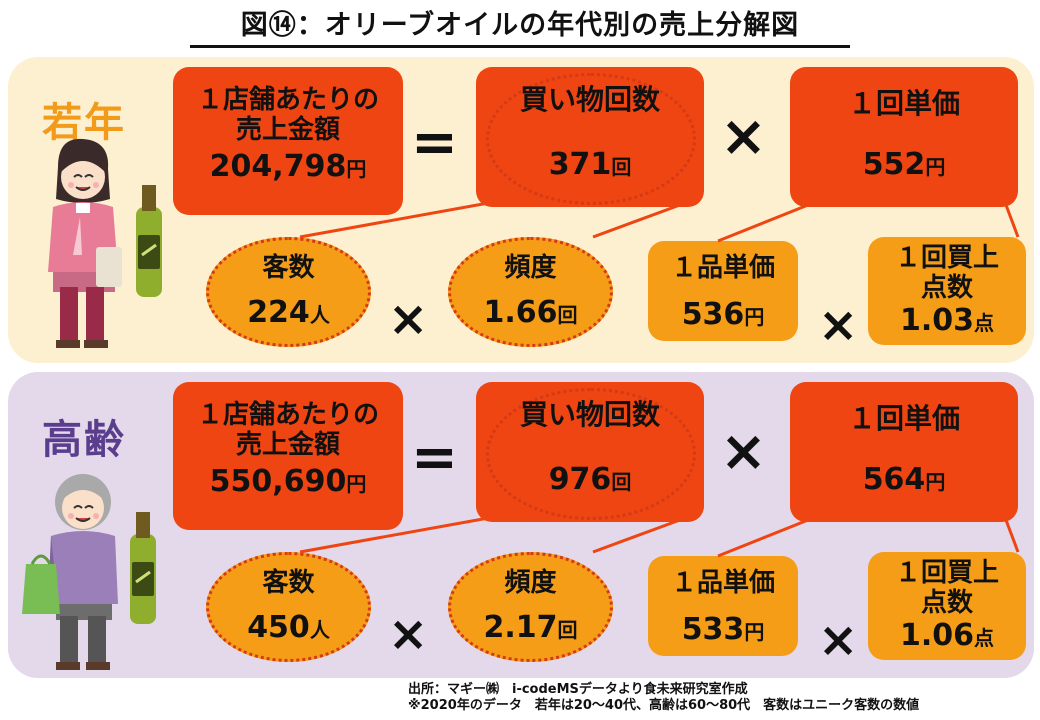 Image resolution: width=1040 pixels, height=720 pixels. What do you see at coordinates (935, 167) in the screenshot?
I see `young-unit-price-unit: 円` at bounding box center [935, 167].